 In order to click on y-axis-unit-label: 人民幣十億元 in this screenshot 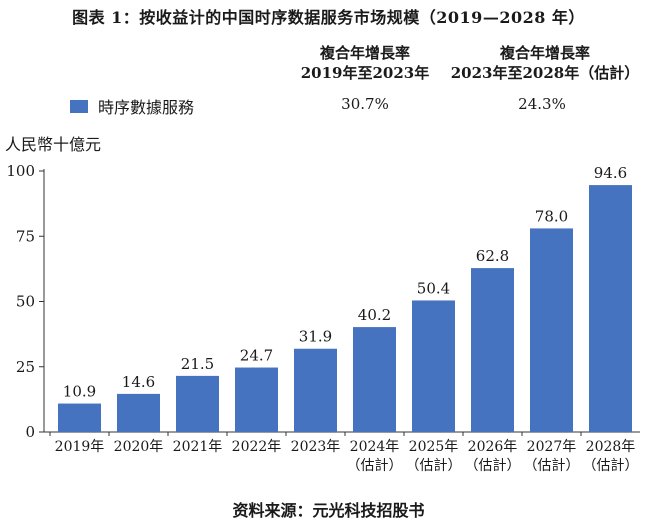, I will do `click(53, 144)`.